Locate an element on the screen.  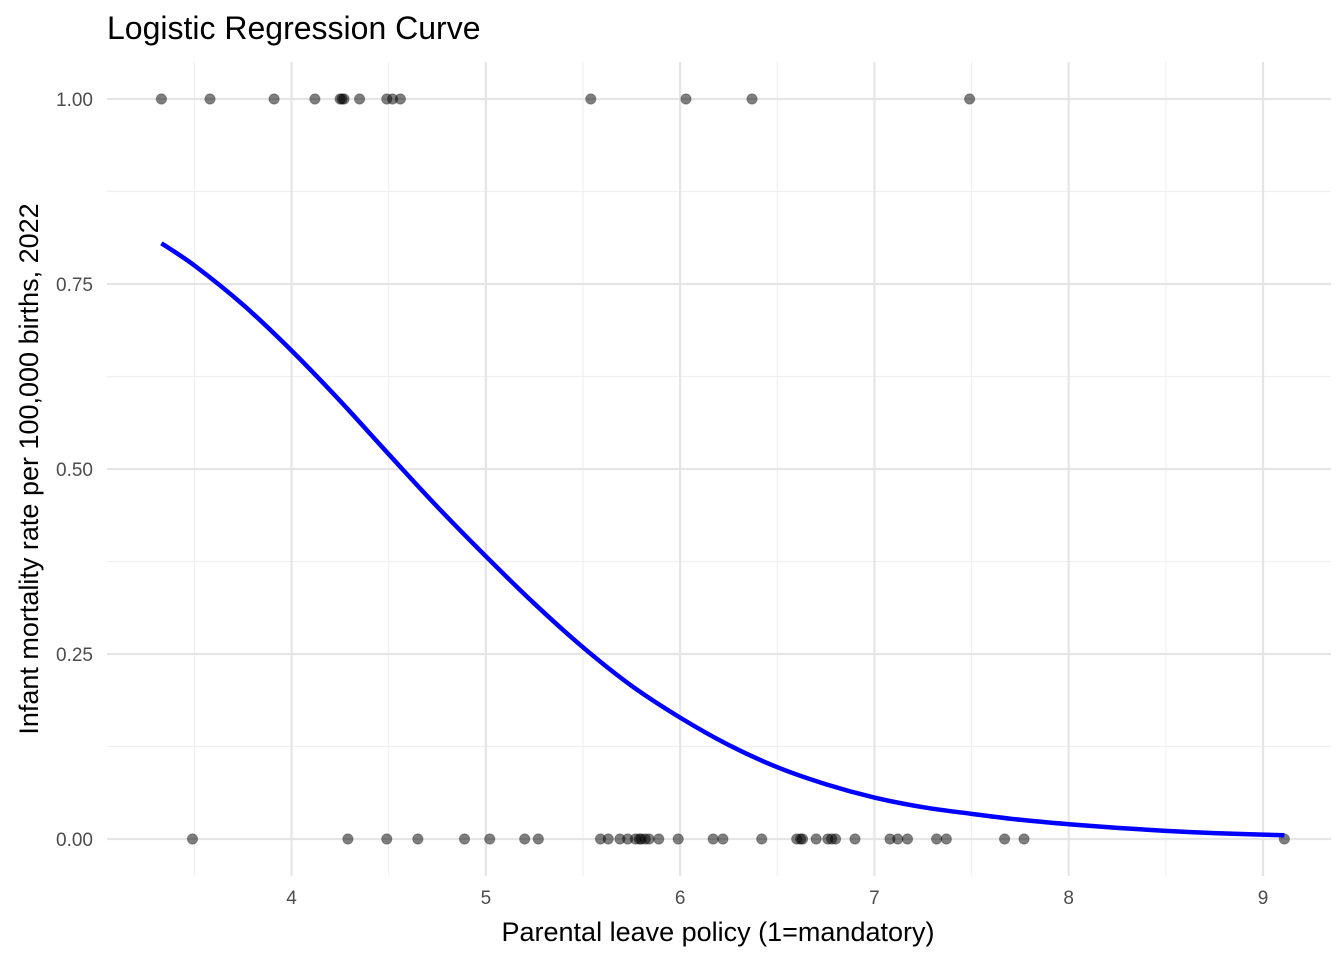
y-tick-label-0: 0.00 is located at coordinates (74, 840).